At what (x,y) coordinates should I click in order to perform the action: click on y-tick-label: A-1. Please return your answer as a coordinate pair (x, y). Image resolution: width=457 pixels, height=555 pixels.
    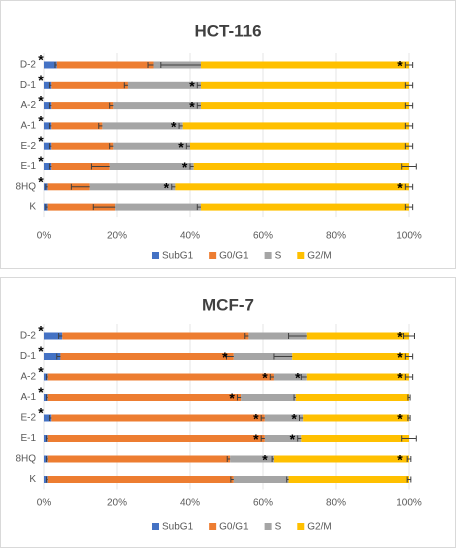
    Looking at the image, I should click on (28, 126).